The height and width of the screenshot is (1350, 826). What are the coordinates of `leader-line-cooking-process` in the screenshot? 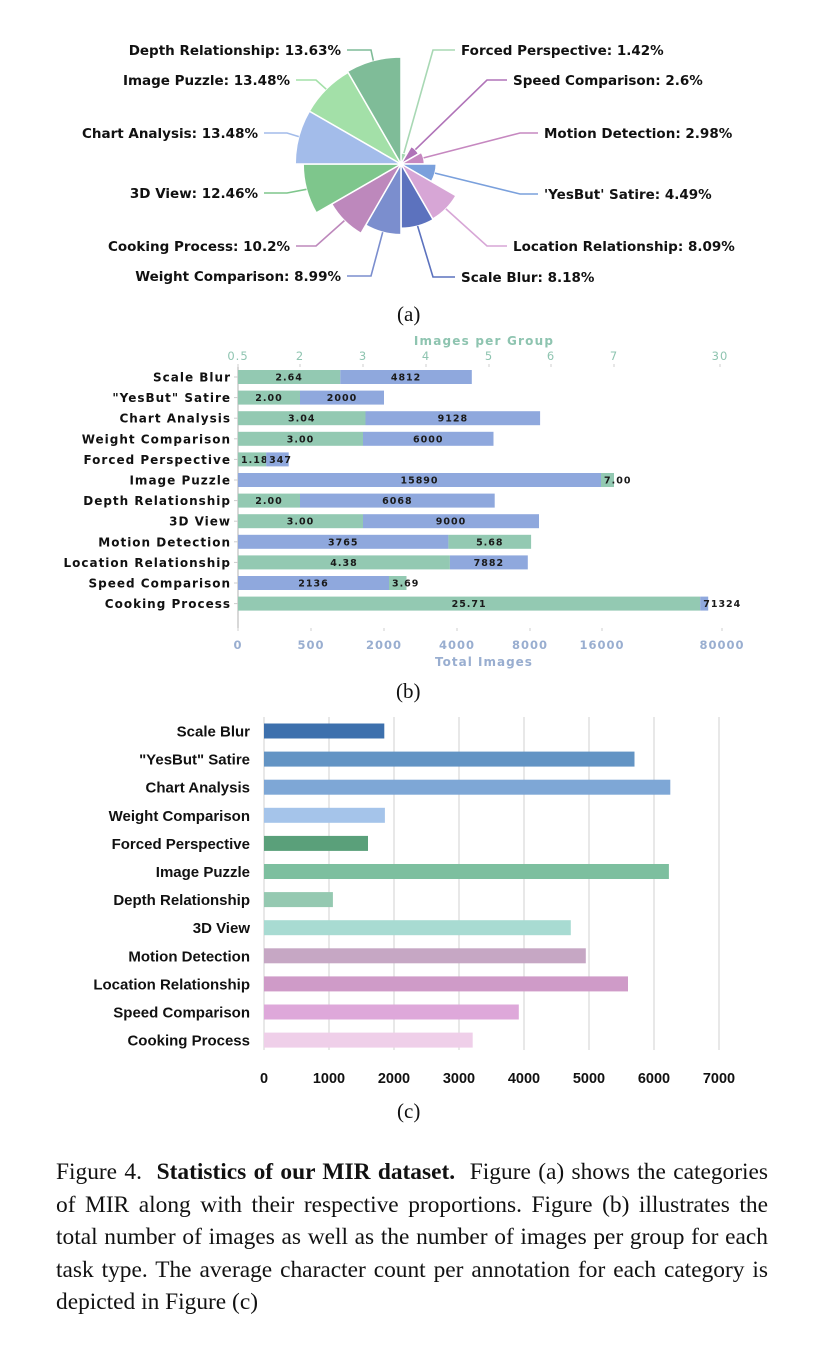 It's located at (320, 233).